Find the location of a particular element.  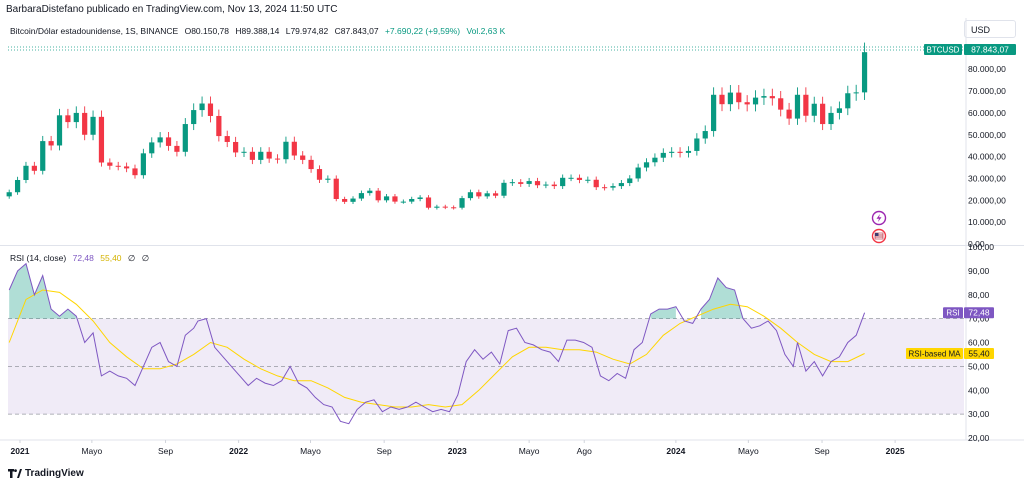

tradingview-logo-icon is located at coordinates (15, 473).